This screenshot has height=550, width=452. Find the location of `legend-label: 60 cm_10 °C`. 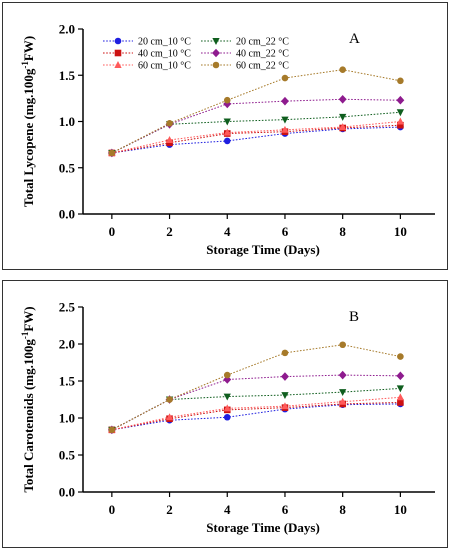

legend-label: 60 cm_10 °C is located at coordinates (164, 66).